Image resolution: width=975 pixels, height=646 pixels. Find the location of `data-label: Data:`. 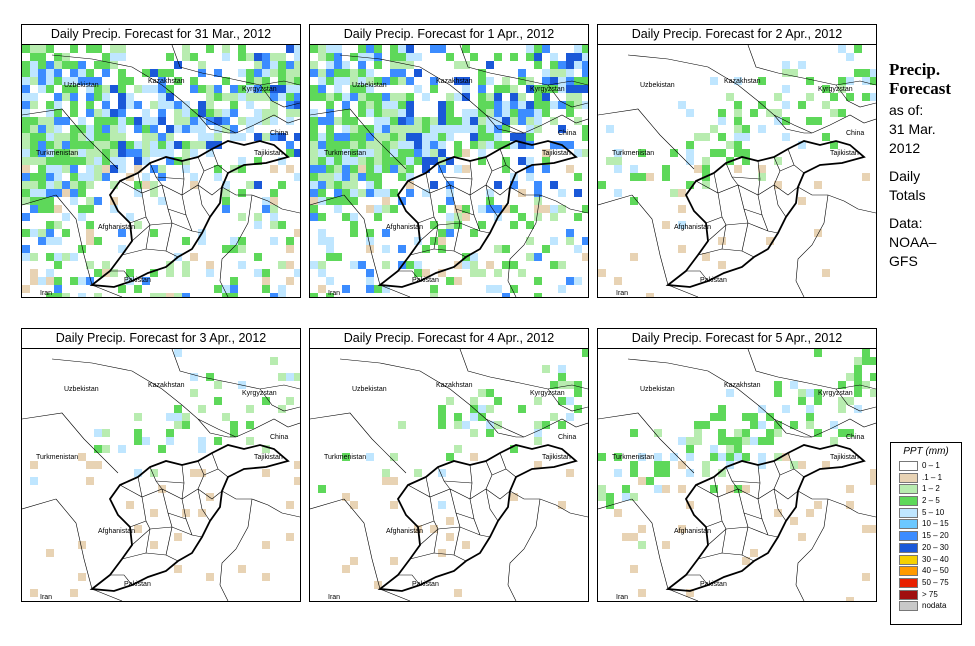

data-label: Data: is located at coordinates (906, 223).